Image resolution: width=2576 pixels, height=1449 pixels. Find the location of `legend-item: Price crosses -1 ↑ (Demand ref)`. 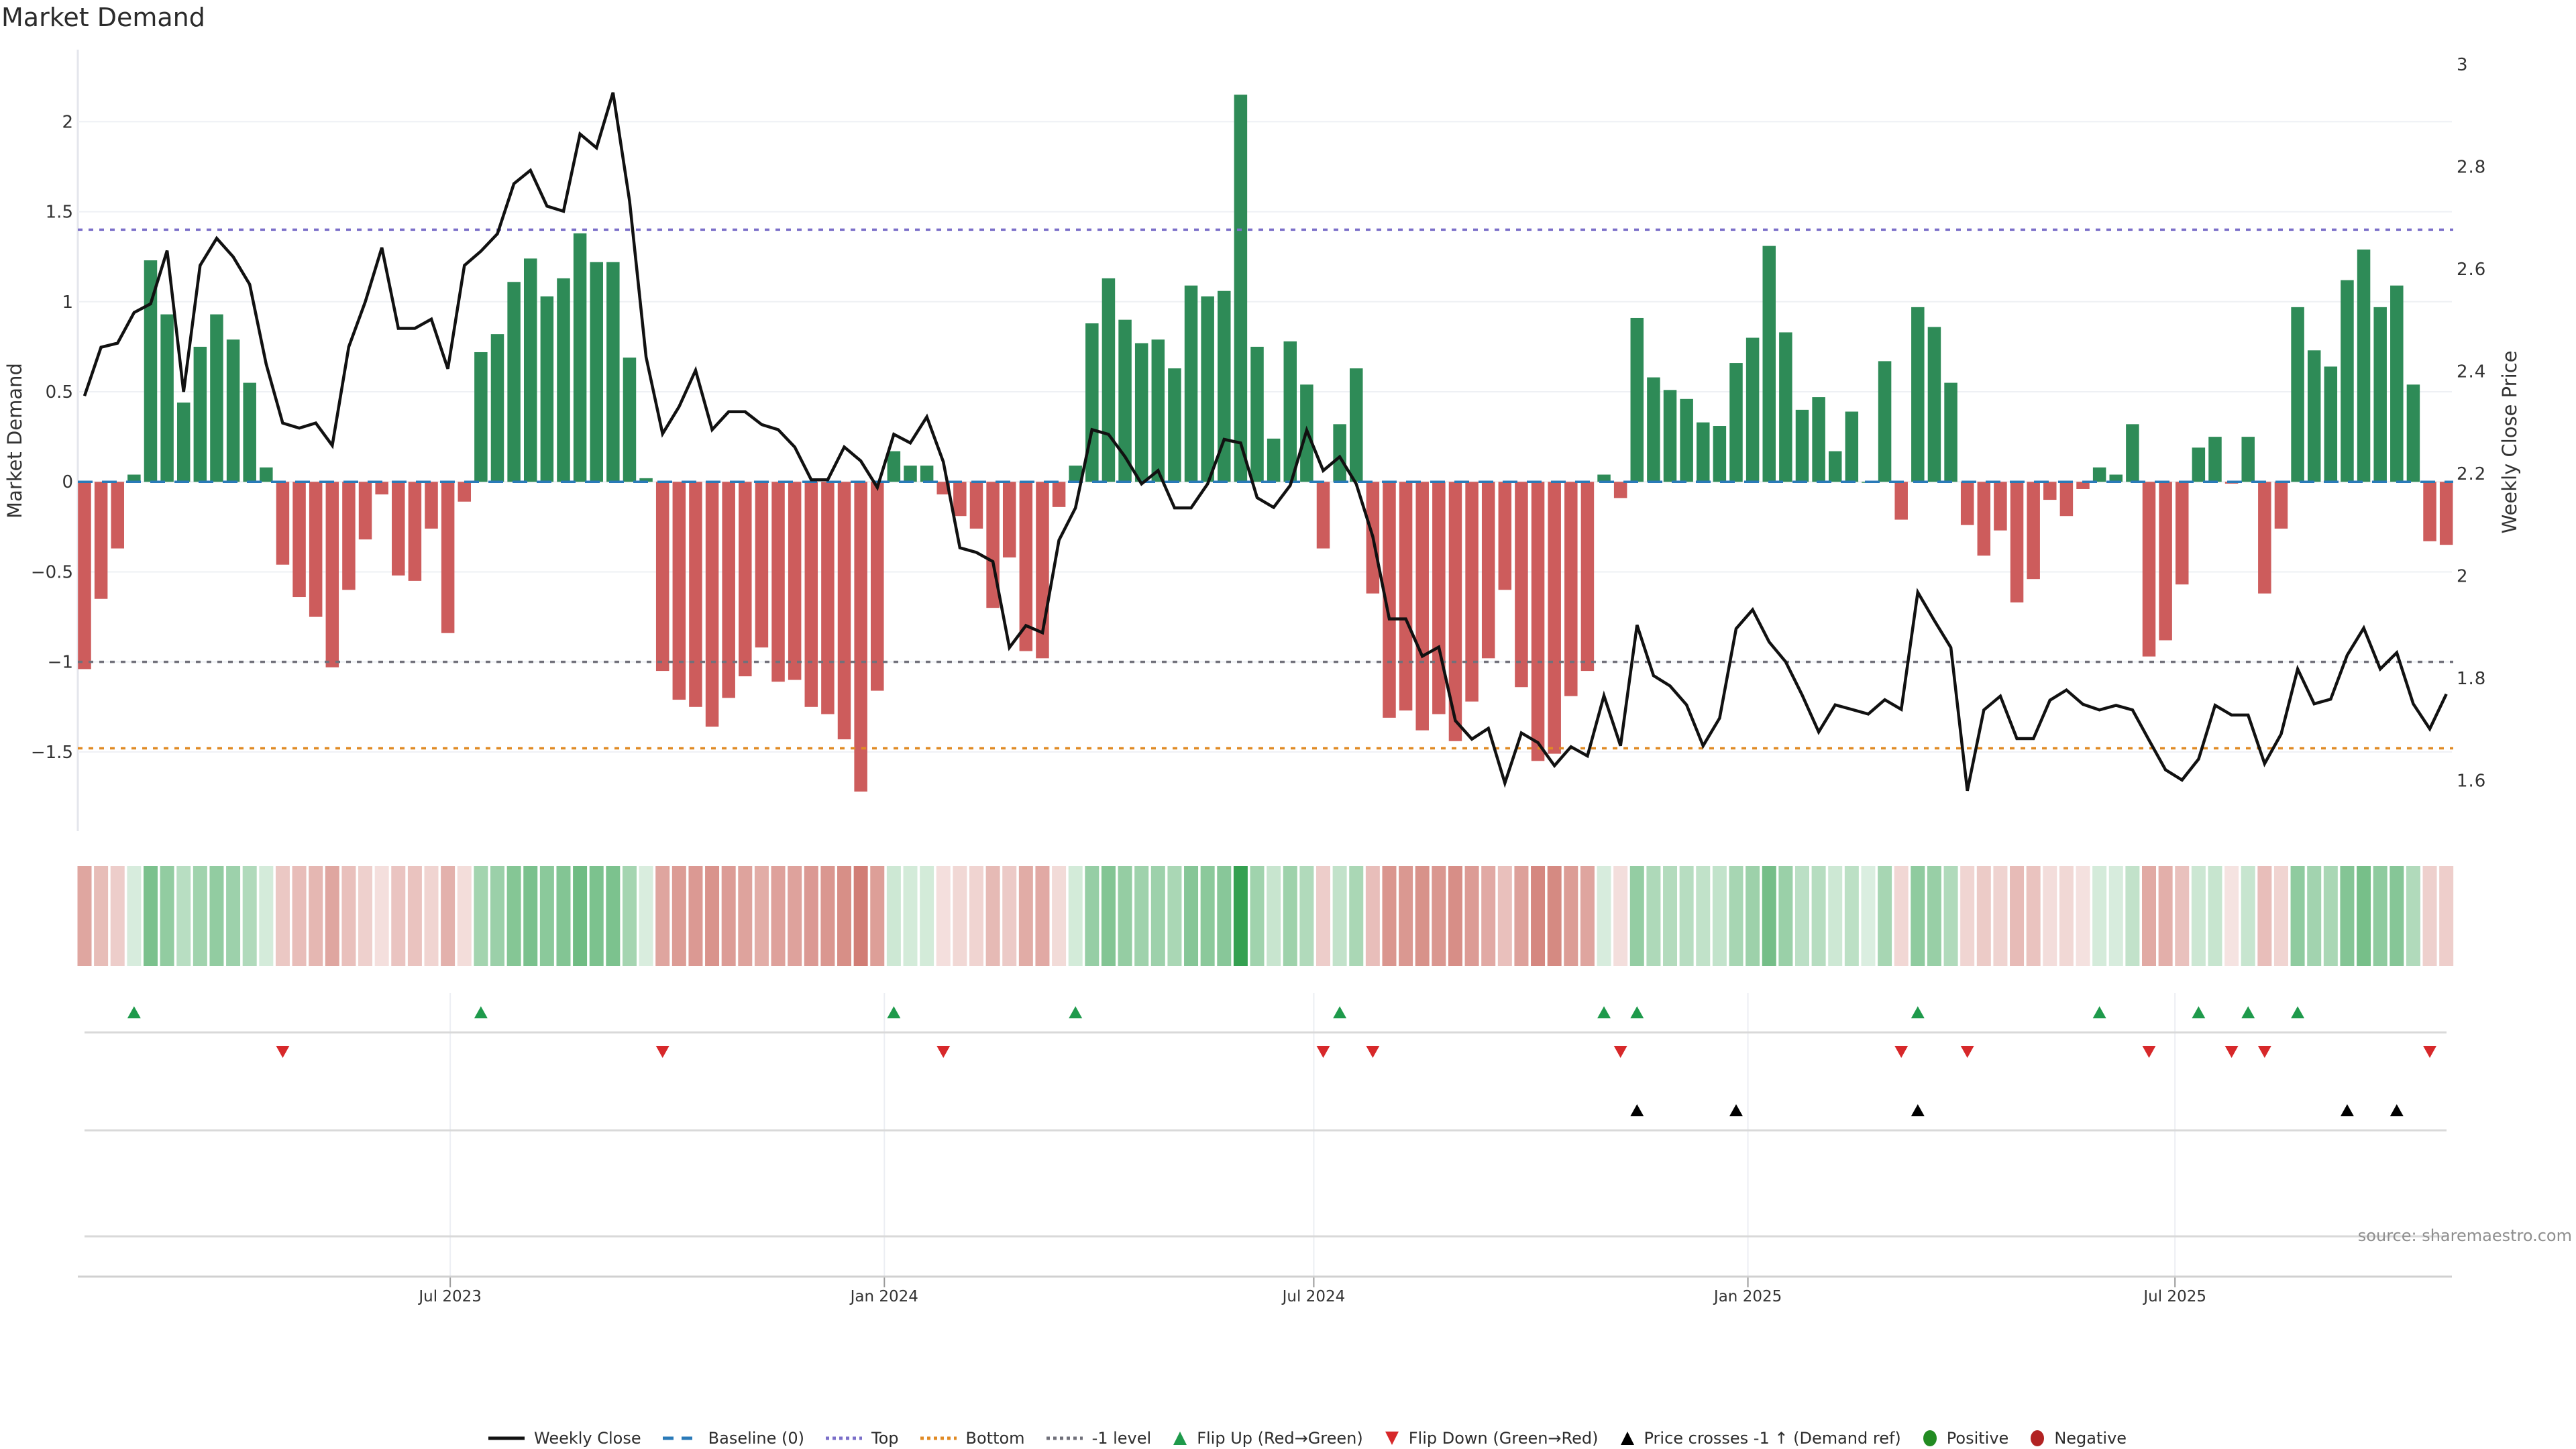

legend-item: Price crosses -1 ↑ (Demand ref) is located at coordinates (1760, 1438).